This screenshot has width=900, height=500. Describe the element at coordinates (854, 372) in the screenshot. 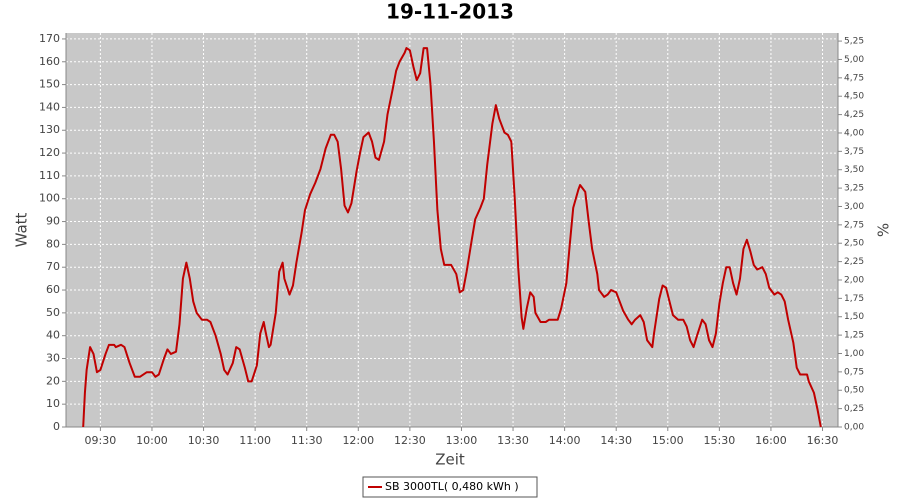

I see `y2-tick-label: 0,75` at that location.